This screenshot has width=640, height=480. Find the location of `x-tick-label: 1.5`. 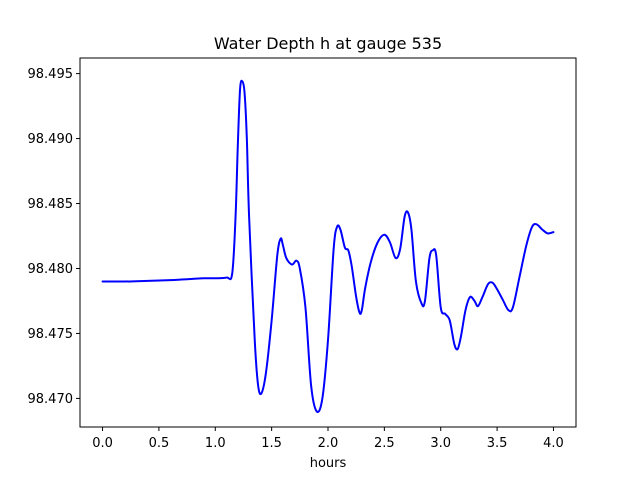

x-tick-label: 1.5 is located at coordinates (271, 443).